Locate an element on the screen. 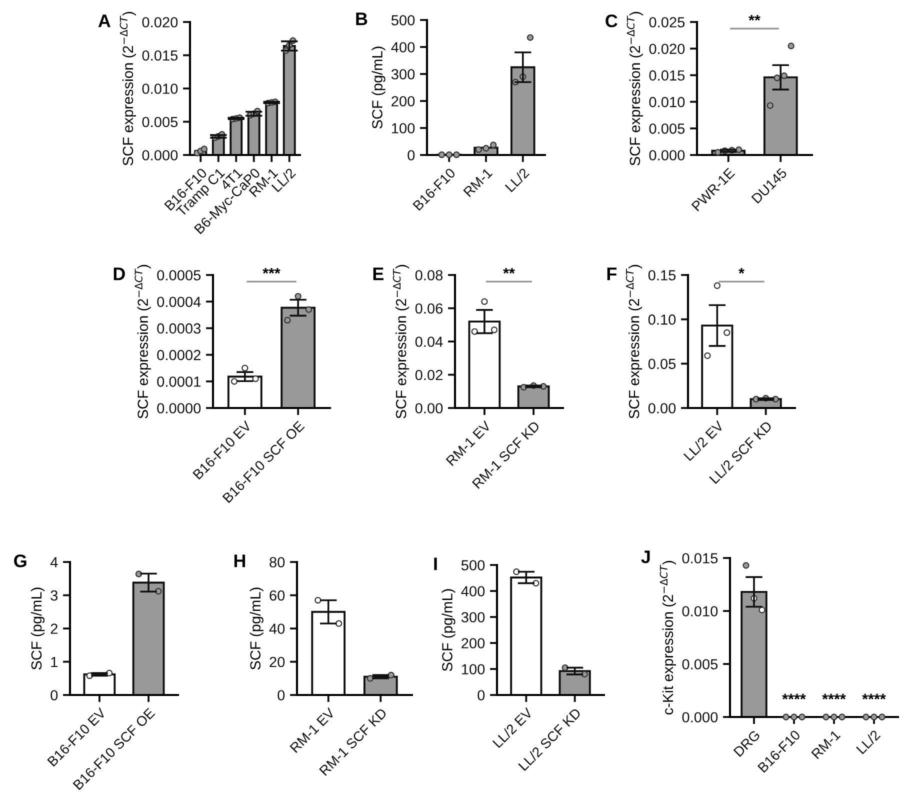 The width and height of the screenshot is (900, 812). y-tick-label: 0.0004 is located at coordinates (179, 302).